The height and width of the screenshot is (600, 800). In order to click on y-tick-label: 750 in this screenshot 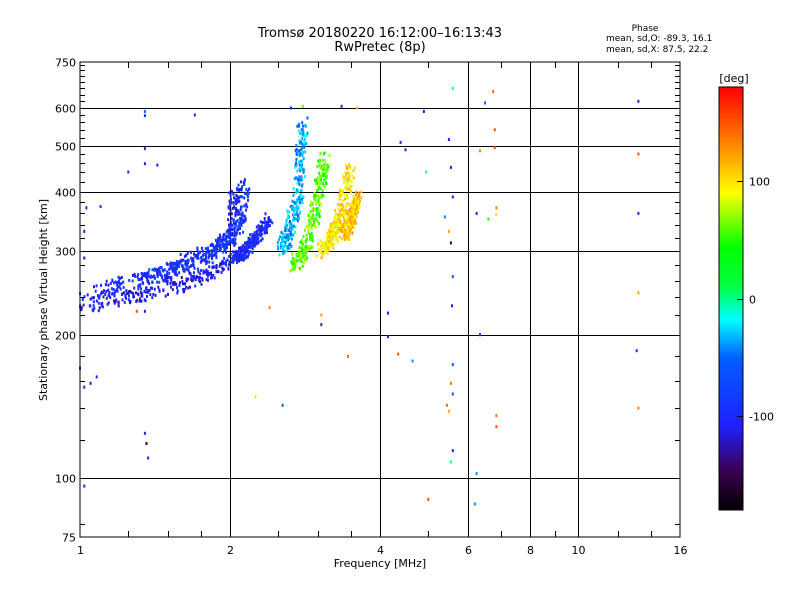, I will do `click(65, 63)`.